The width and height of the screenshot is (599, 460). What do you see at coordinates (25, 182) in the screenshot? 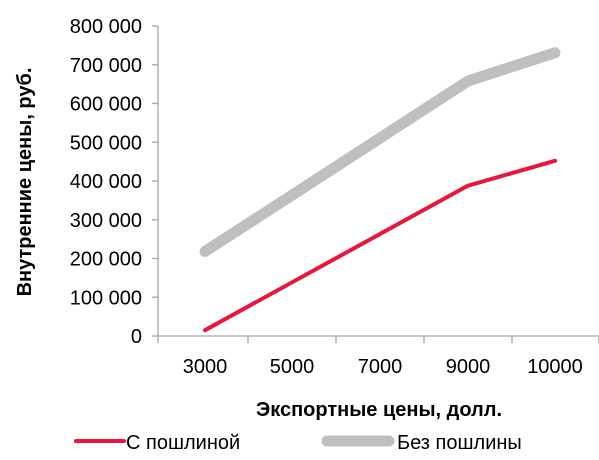
I see `y-axis-title: Внутренние цены, руб.` at bounding box center [25, 182].